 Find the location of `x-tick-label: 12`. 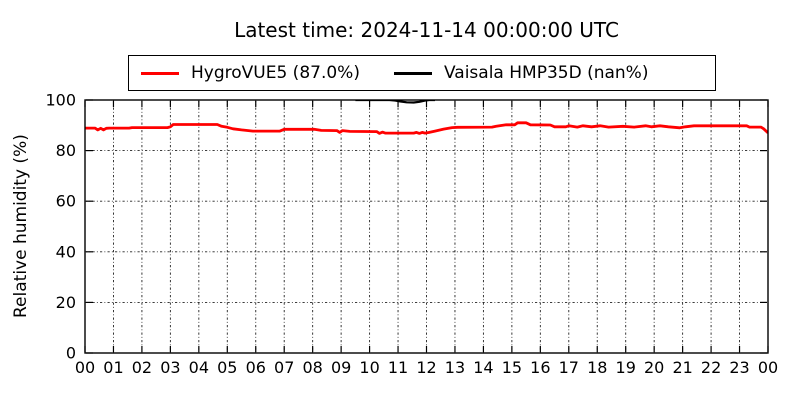

x-tick-label: 12 is located at coordinates (426, 367).